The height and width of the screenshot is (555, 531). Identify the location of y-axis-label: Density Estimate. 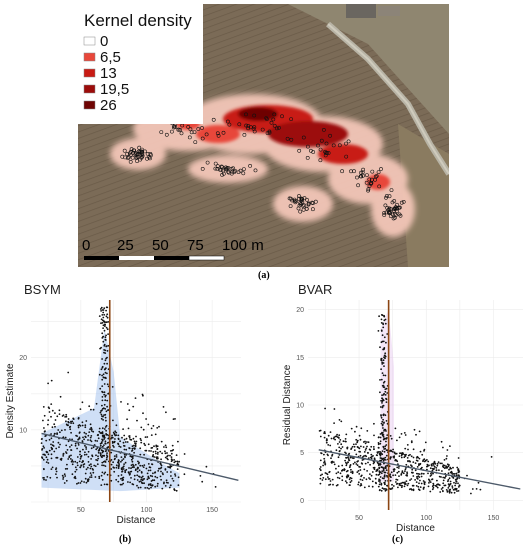
(10, 400).